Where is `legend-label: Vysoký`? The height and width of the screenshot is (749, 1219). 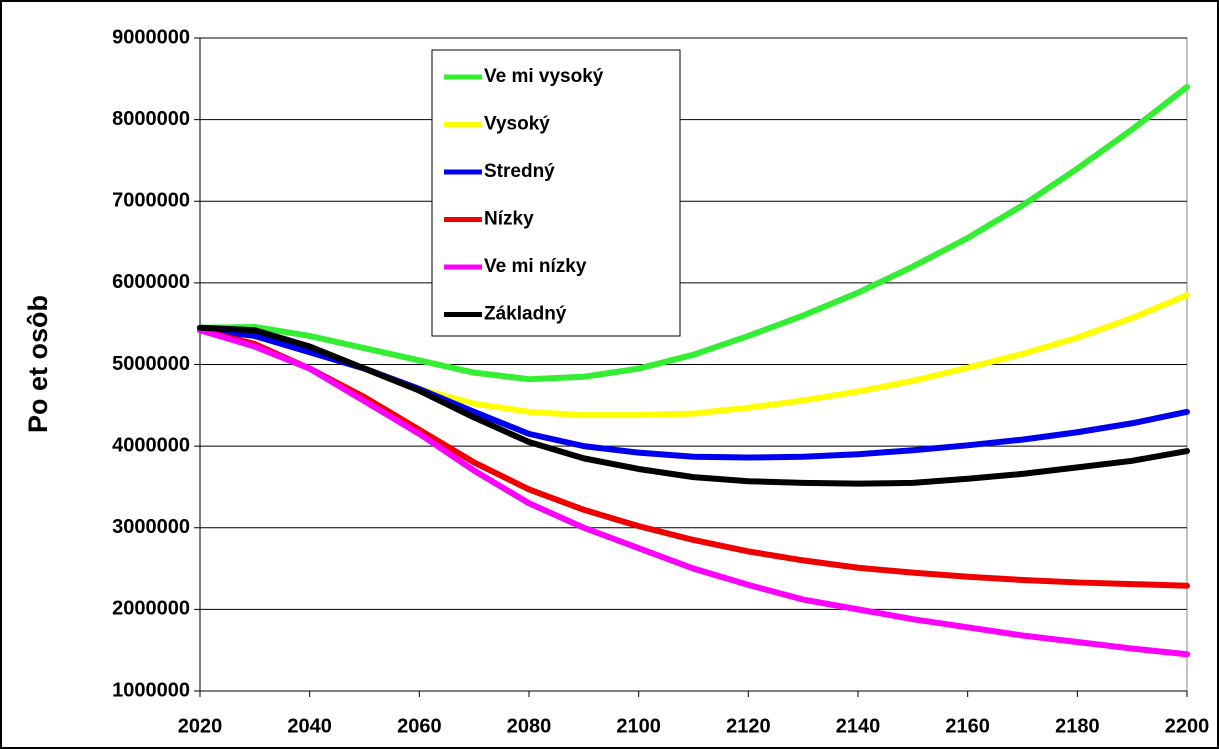 legend-label: Vysoký is located at coordinates (517, 124).